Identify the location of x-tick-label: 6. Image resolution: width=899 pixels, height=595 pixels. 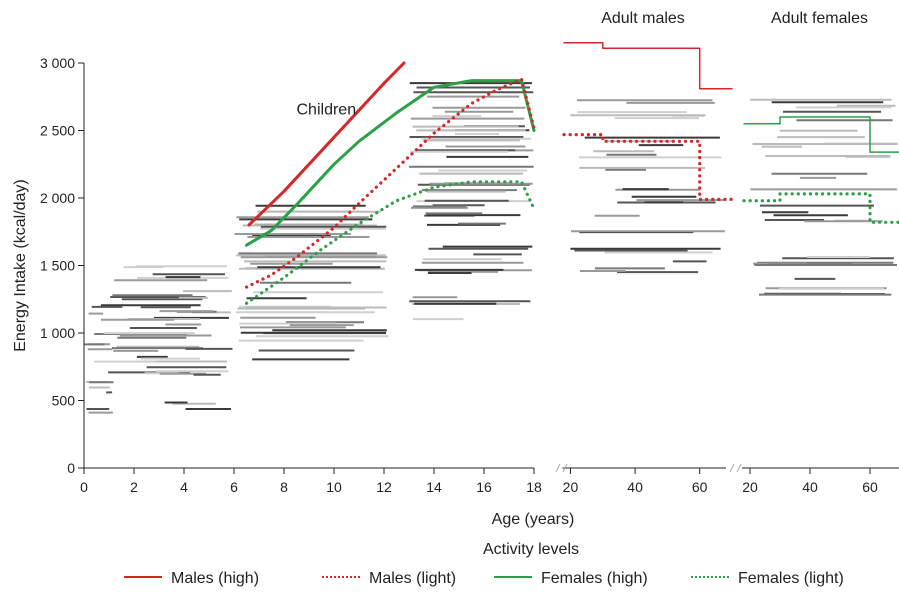
(234, 487).